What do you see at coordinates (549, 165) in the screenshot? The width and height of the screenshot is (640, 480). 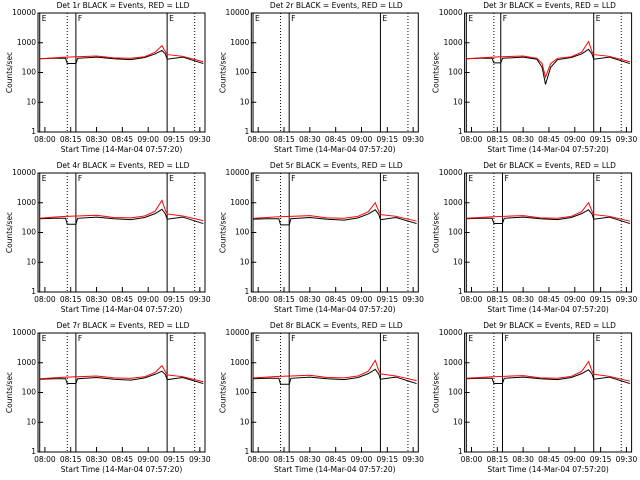 I see `chart-title: Det 6r BLACK = Events, RED = LLD` at bounding box center [549, 165].